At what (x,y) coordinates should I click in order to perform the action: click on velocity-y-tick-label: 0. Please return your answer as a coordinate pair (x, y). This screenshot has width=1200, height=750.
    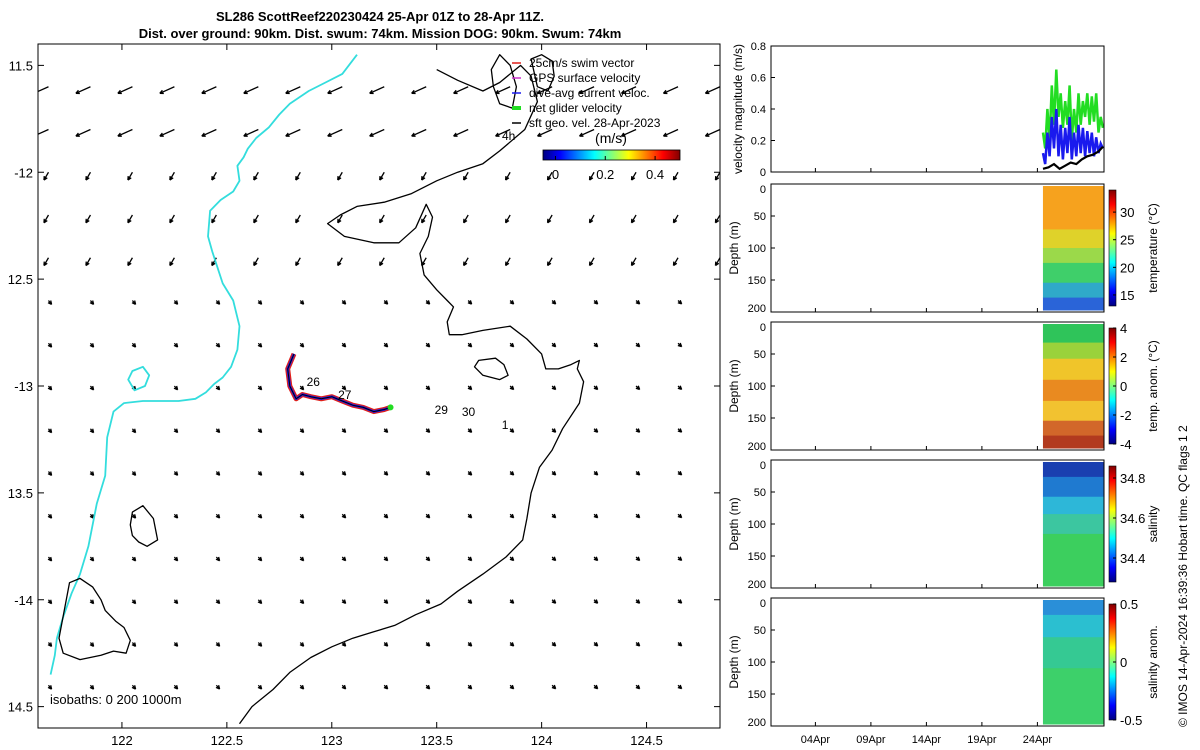
    Looking at the image, I should click on (763, 173).